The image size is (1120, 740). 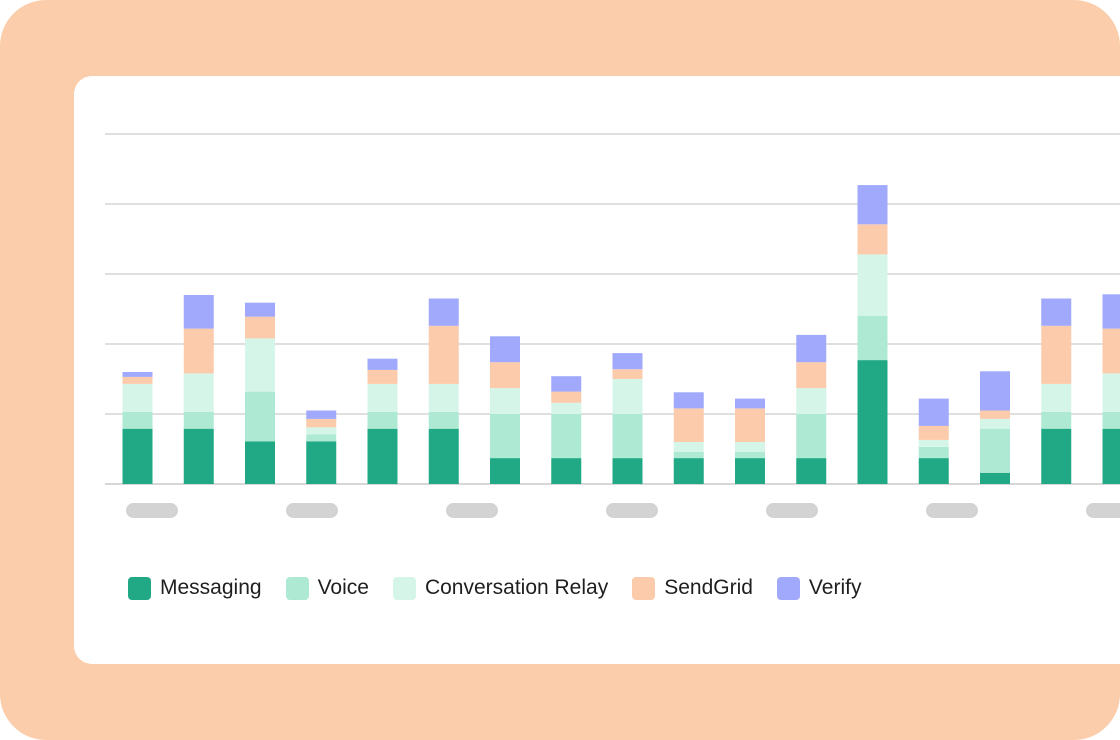 What do you see at coordinates (195, 588) in the screenshot?
I see `legend-item-messaging: Messaging` at bounding box center [195, 588].